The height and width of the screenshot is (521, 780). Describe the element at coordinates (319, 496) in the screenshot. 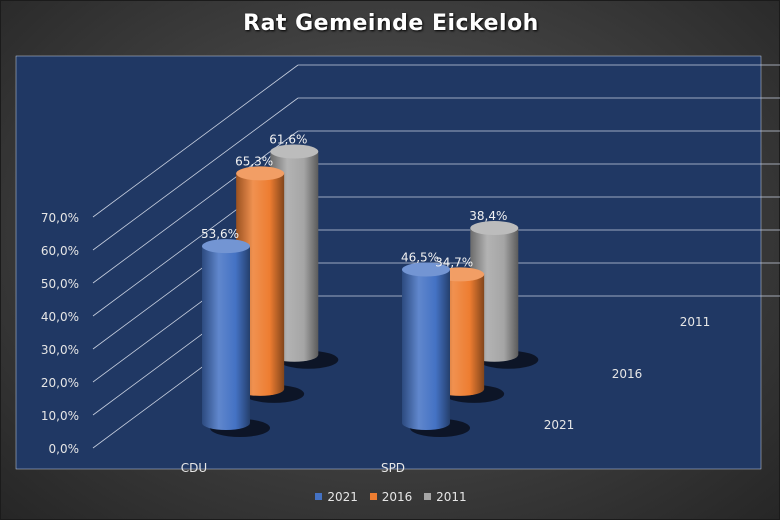

I see `legend-swatch-2021` at that location.